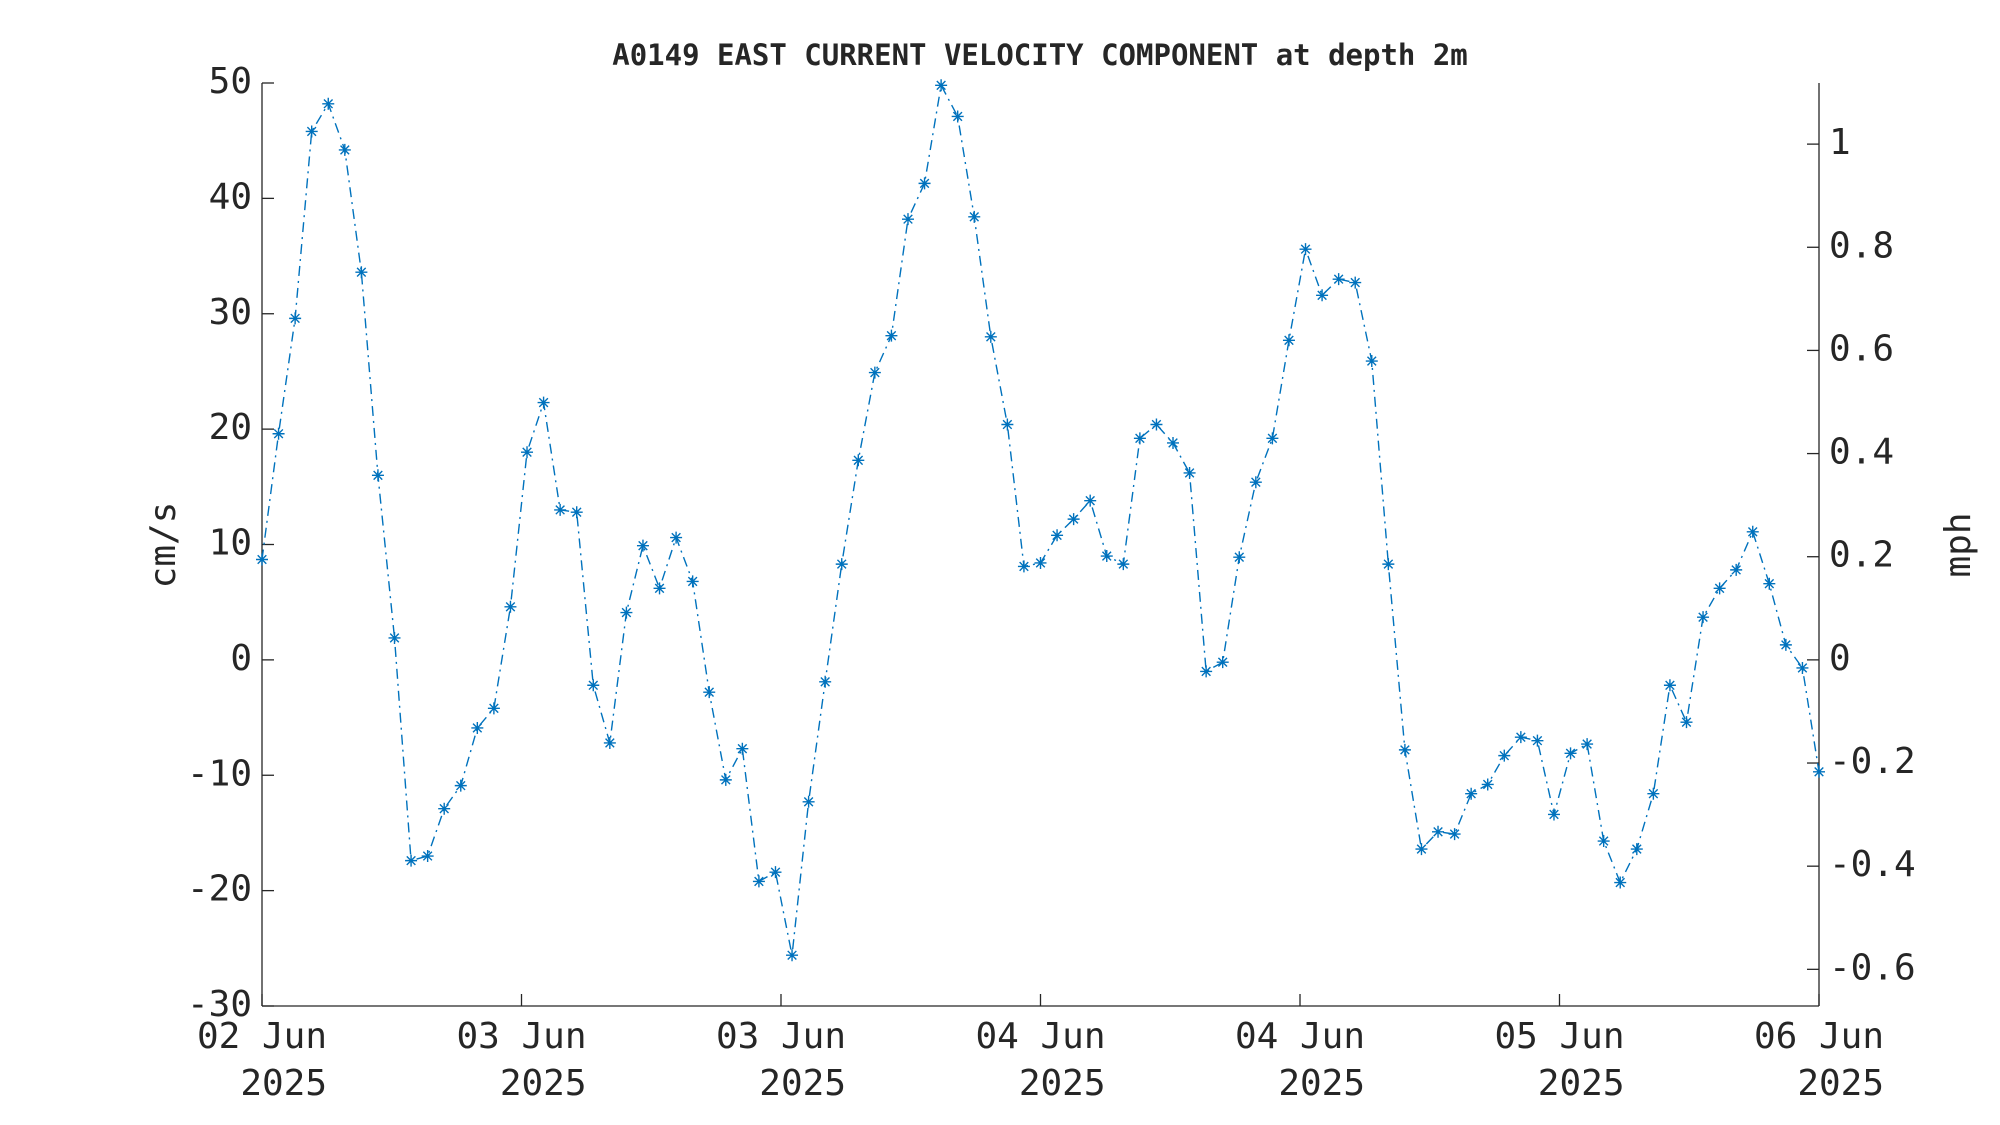 The width and height of the screenshot is (2000, 1125). I want to click on x-tick-label: 06 Jun, so click(1819, 1036).